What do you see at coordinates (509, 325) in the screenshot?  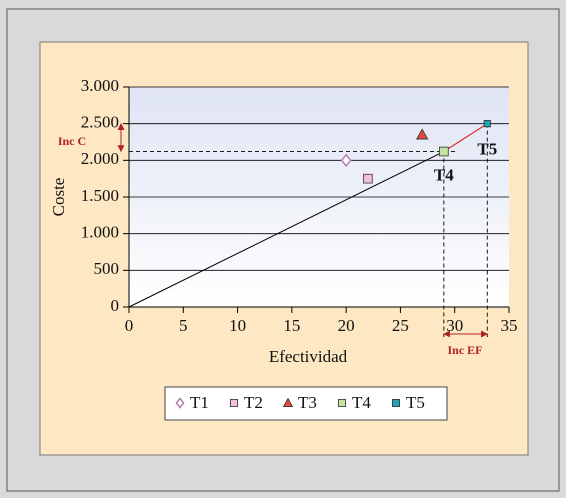 I see `x-tick-label: 35` at bounding box center [509, 325].